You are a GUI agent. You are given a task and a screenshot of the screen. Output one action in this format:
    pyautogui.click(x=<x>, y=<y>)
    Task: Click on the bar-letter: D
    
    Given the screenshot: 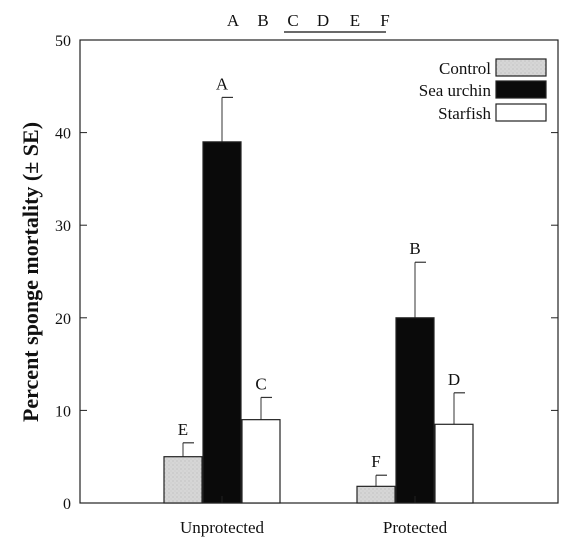 What is the action you would take?
    pyautogui.click(x=454, y=379)
    